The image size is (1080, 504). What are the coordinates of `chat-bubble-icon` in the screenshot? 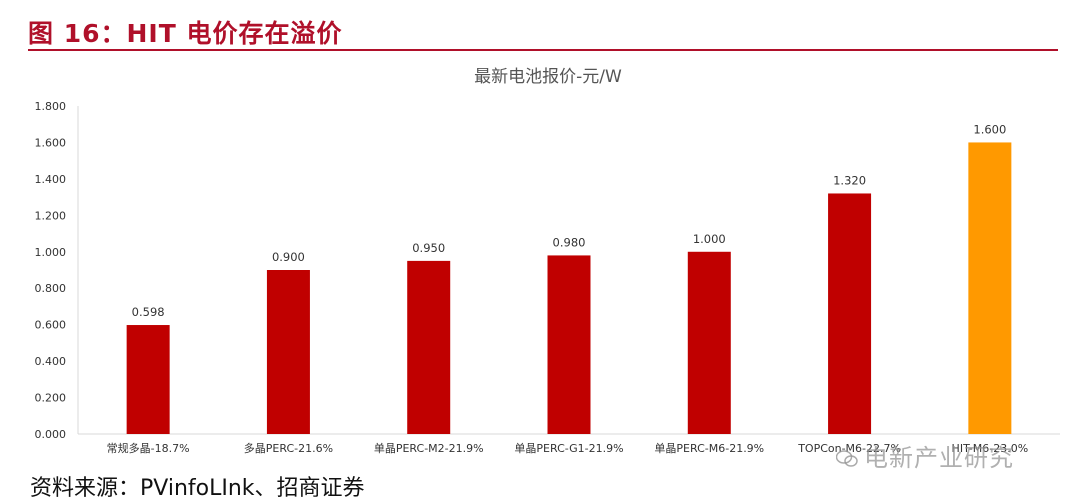 It's located at (847, 458).